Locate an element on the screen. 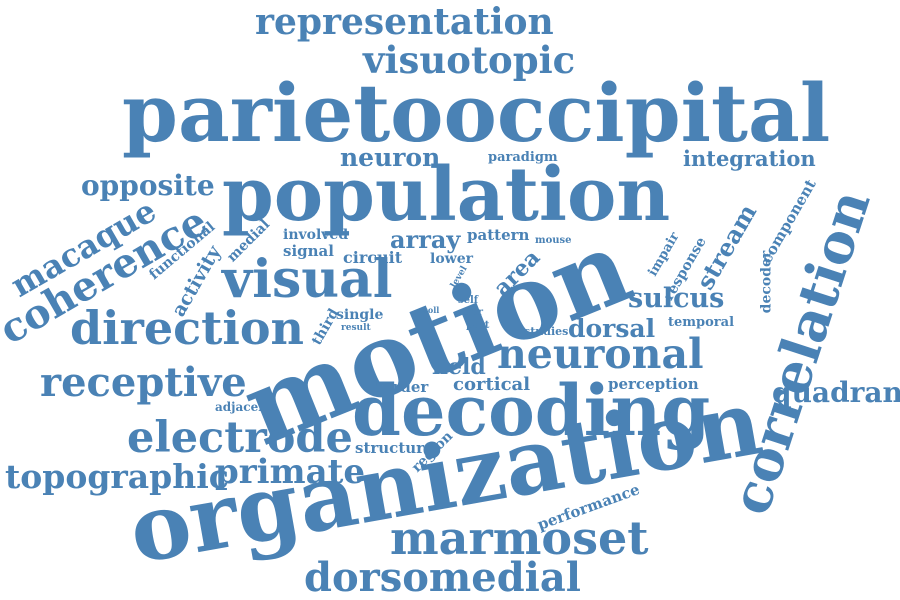 Image resolution: width=900 pixels, height=600 pixels. word-array: array is located at coordinates (425, 239).